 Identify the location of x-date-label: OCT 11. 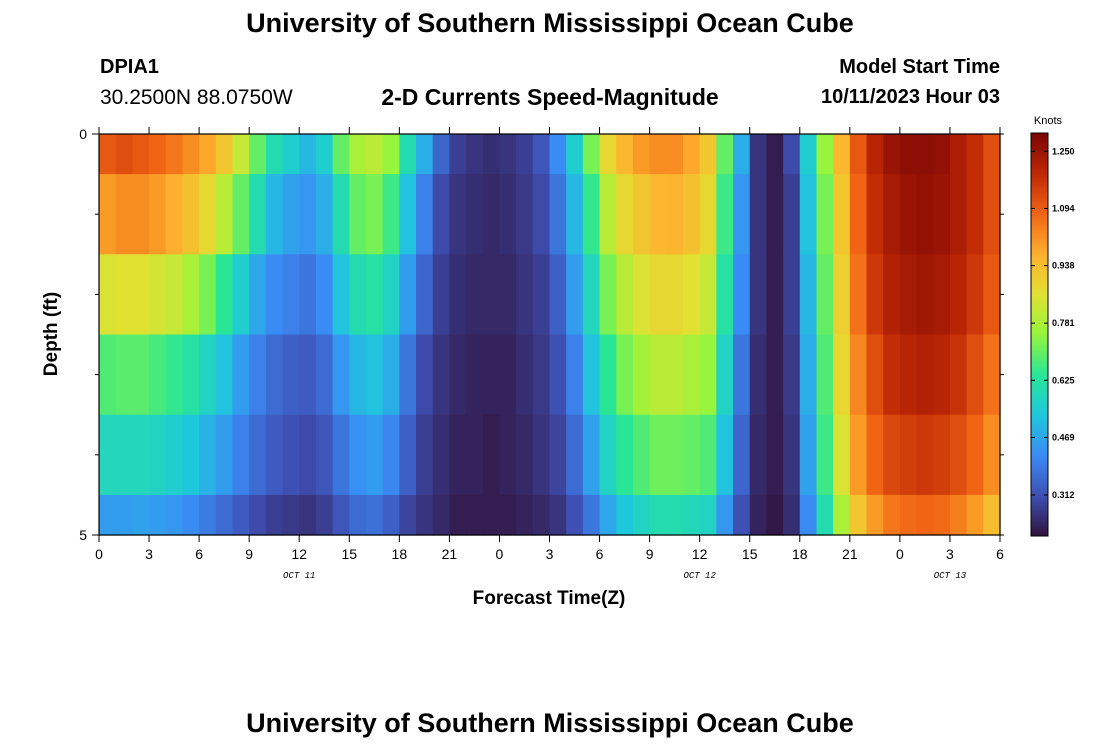
(299, 576).